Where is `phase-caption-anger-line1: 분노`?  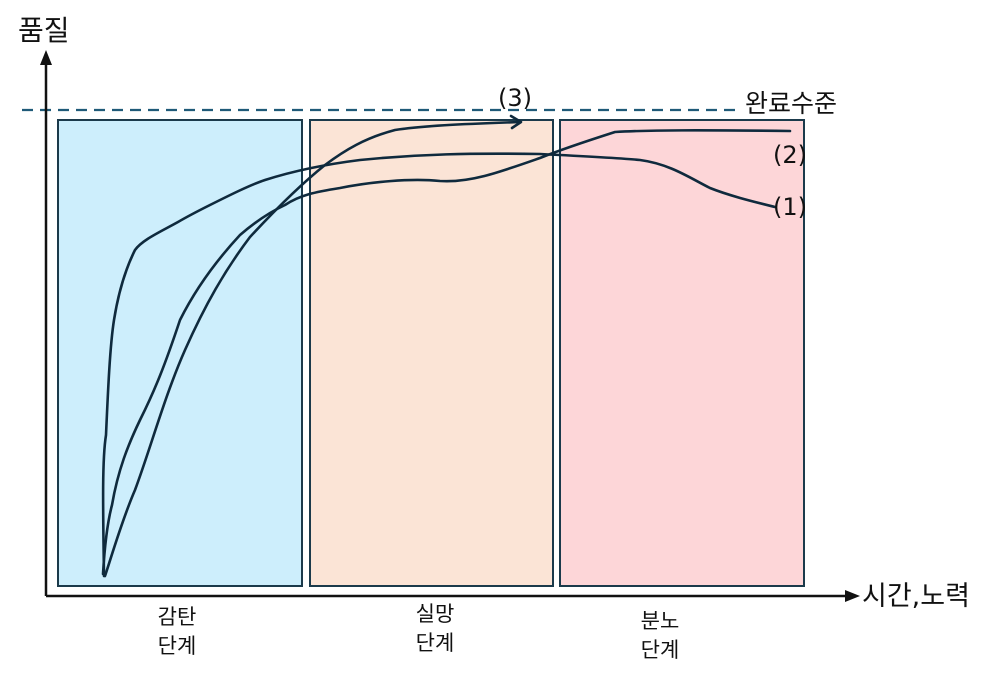 phase-caption-anger-line1: 분노 is located at coordinates (660, 621).